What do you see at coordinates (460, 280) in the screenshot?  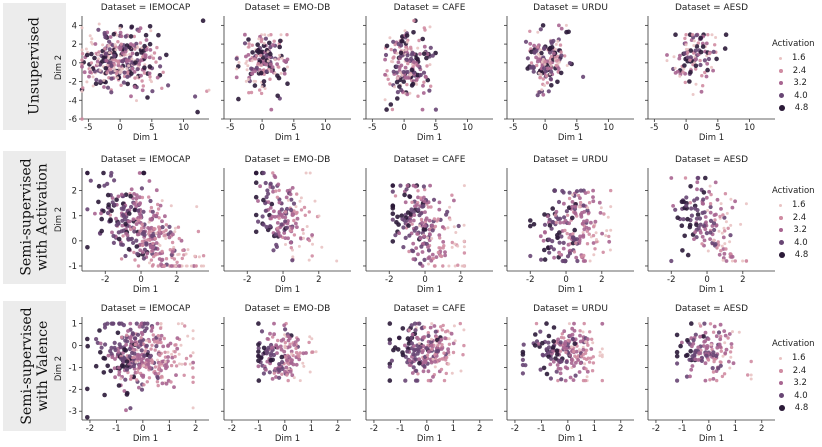 I see `x-tick-label: 2` at bounding box center [460, 280].